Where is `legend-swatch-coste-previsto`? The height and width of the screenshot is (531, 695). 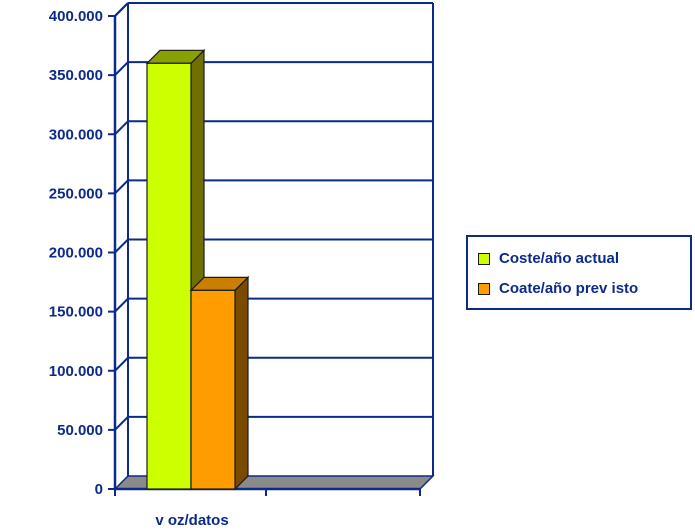 legend-swatch-coste-previsto is located at coordinates (484, 288).